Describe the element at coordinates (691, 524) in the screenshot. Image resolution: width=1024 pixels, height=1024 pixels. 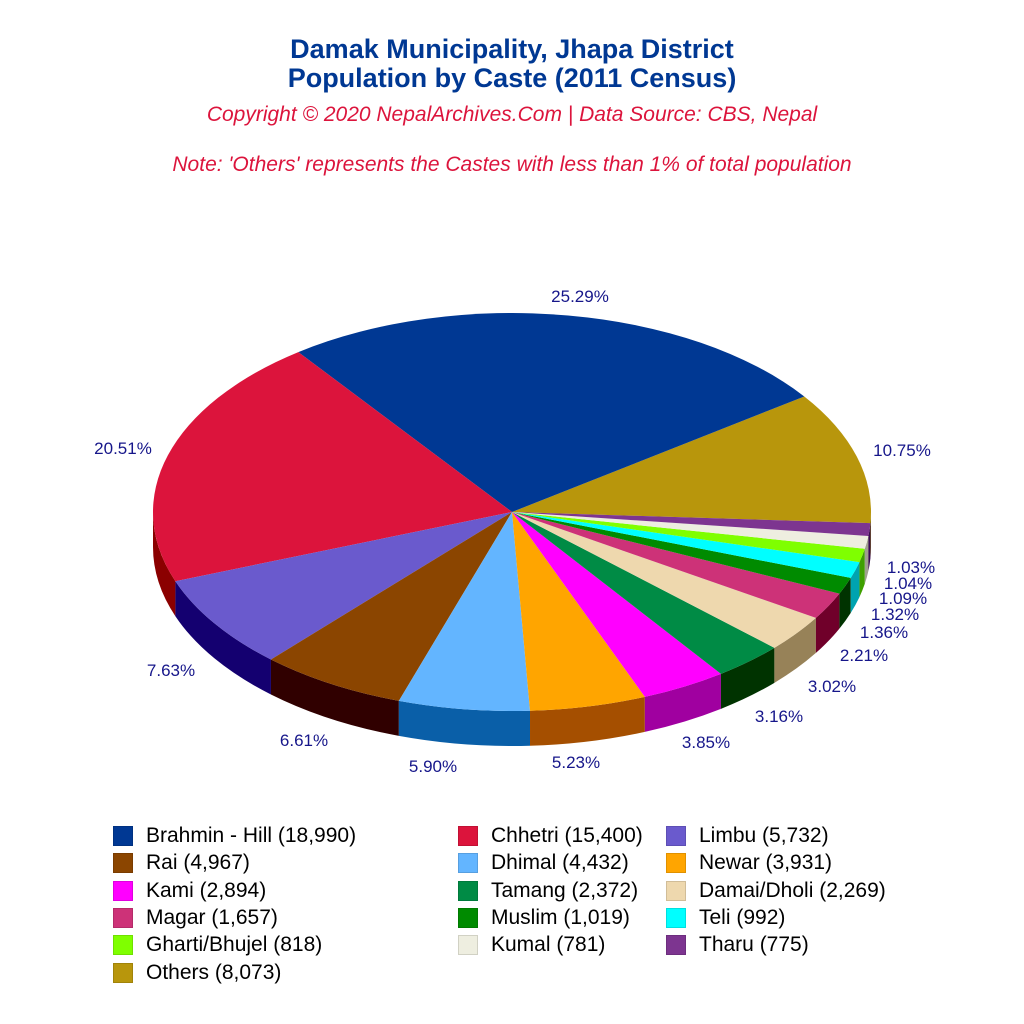
I see `pie-slice-tharu` at that location.